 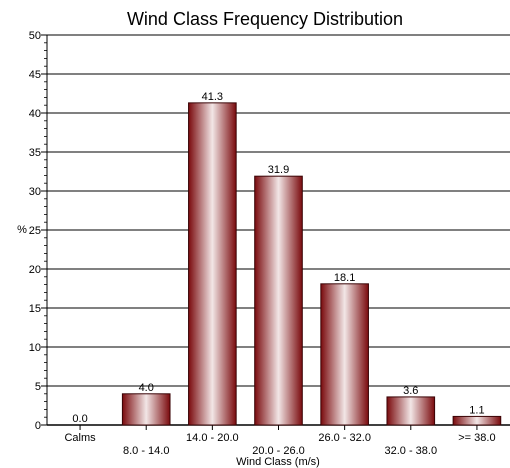 What do you see at coordinates (35, 114) in the screenshot?
I see `y-tick-label: 40` at bounding box center [35, 114].